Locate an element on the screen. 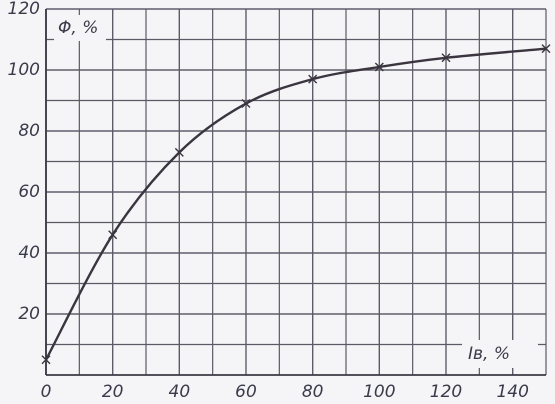 Image resolution: width=555 pixels, height=404 pixels. x-tick-label: 120 is located at coordinates (446, 392).